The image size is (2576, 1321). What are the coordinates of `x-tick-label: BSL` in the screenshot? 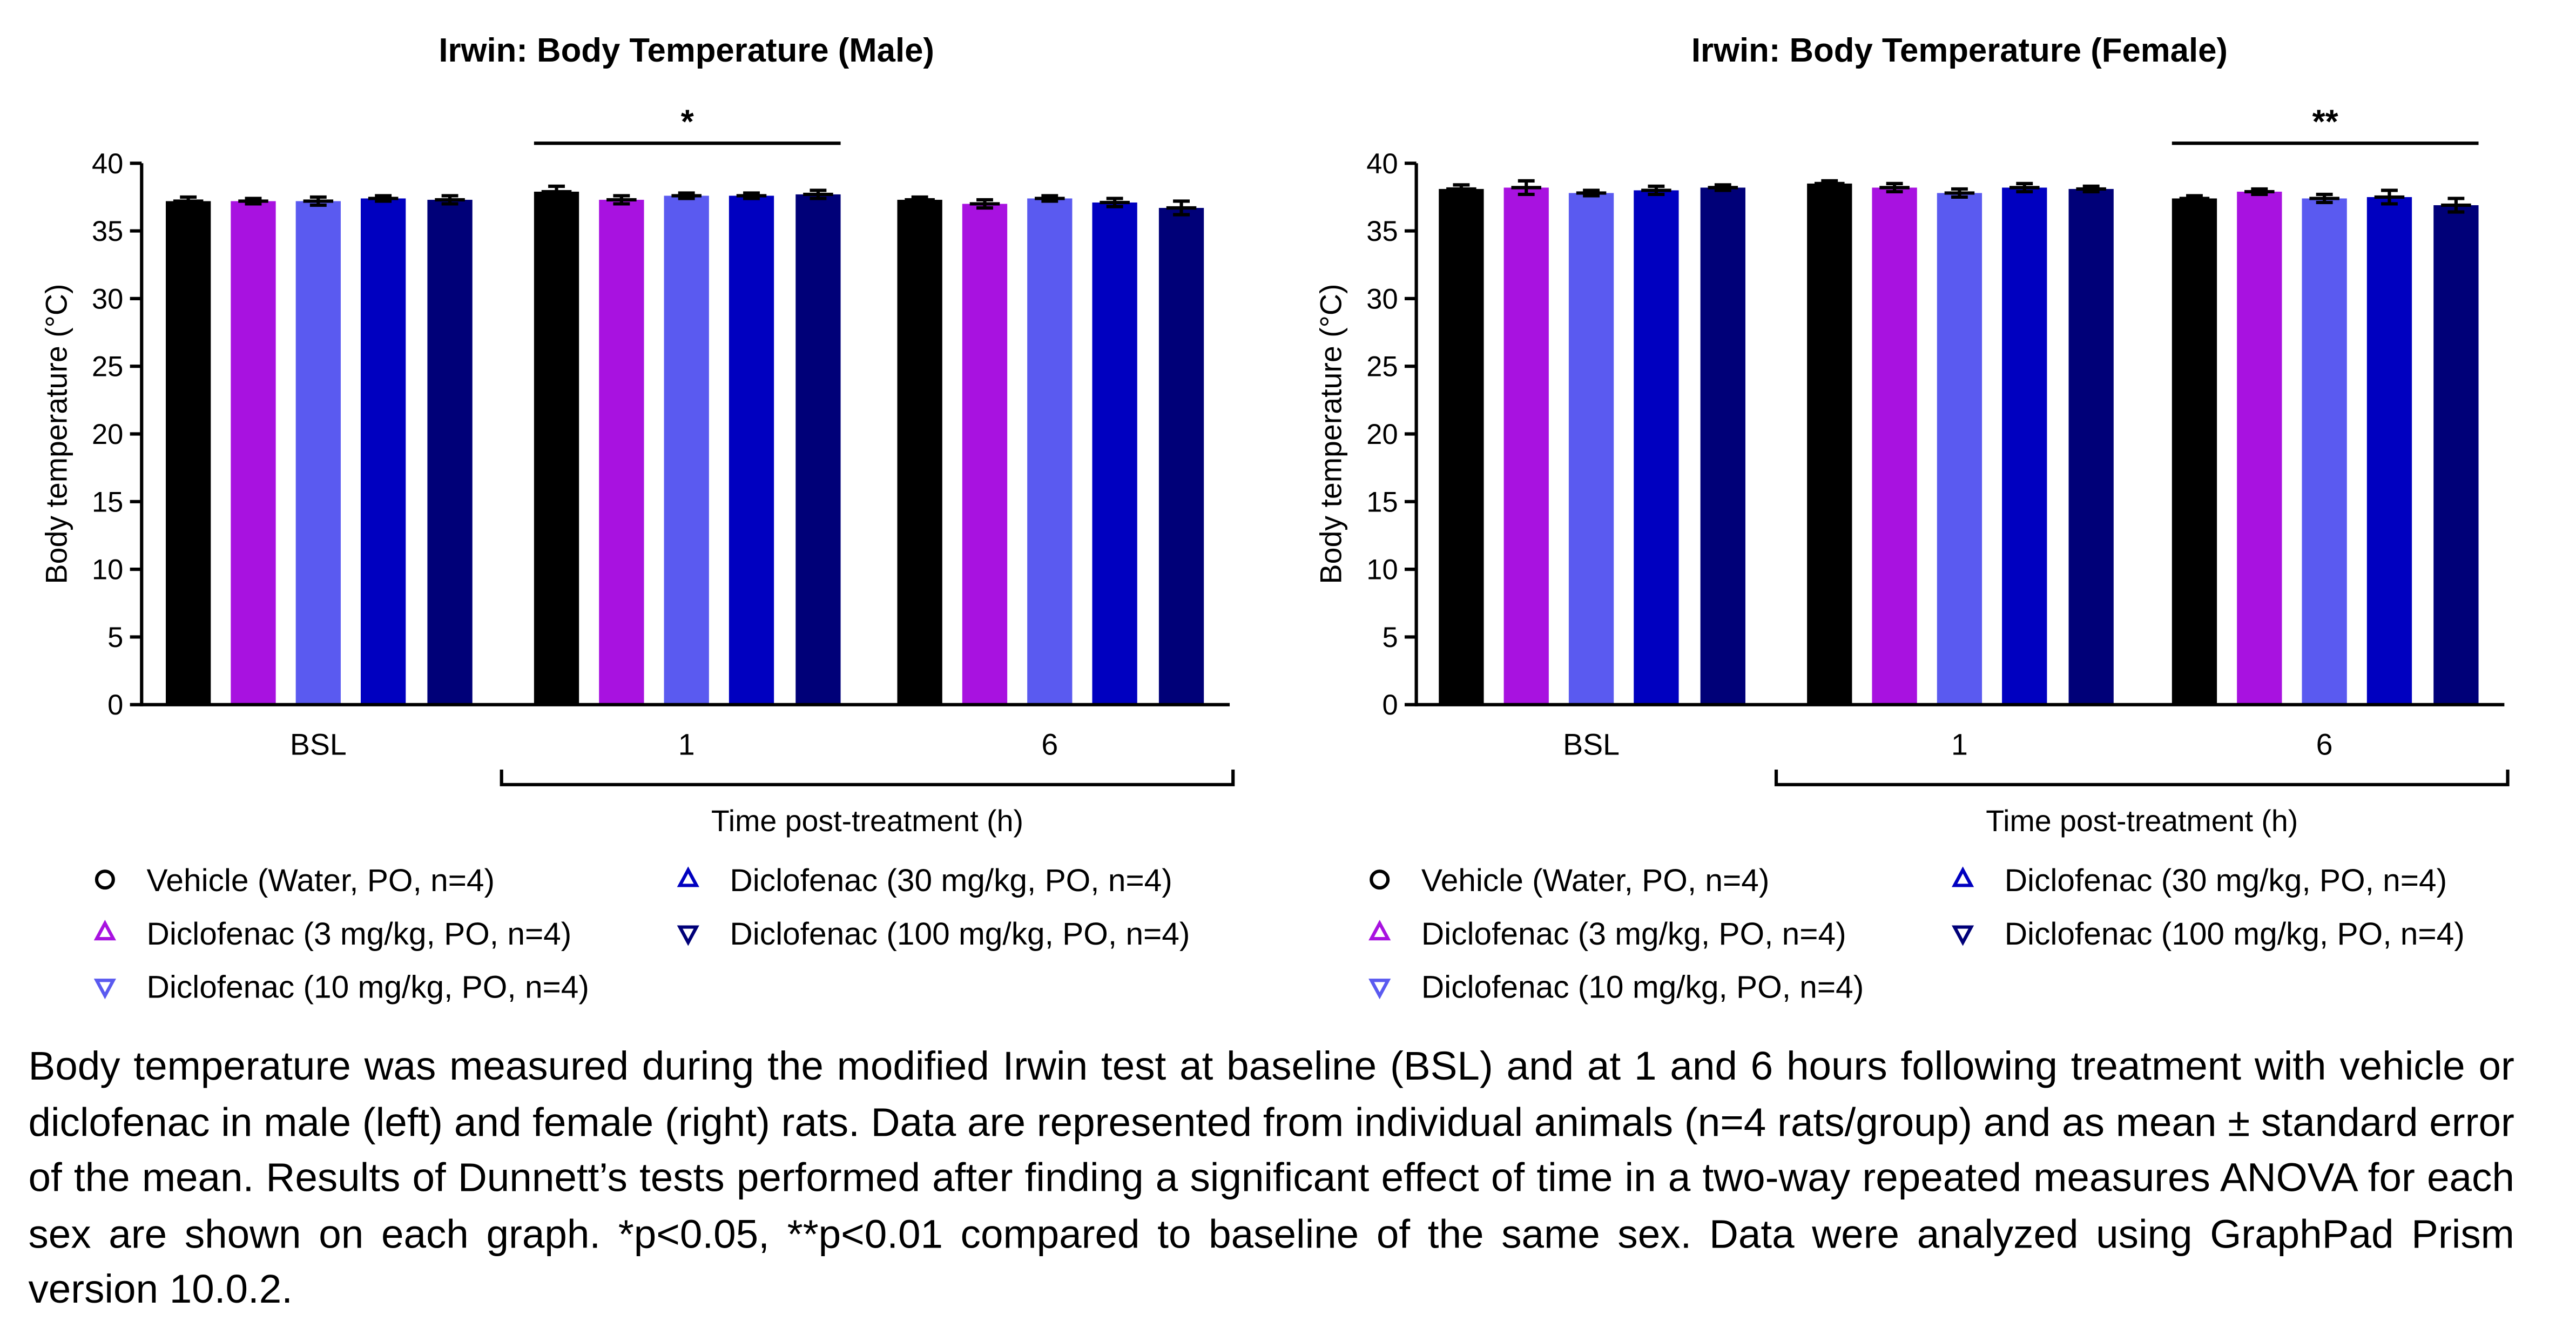 It's located at (1591, 744).